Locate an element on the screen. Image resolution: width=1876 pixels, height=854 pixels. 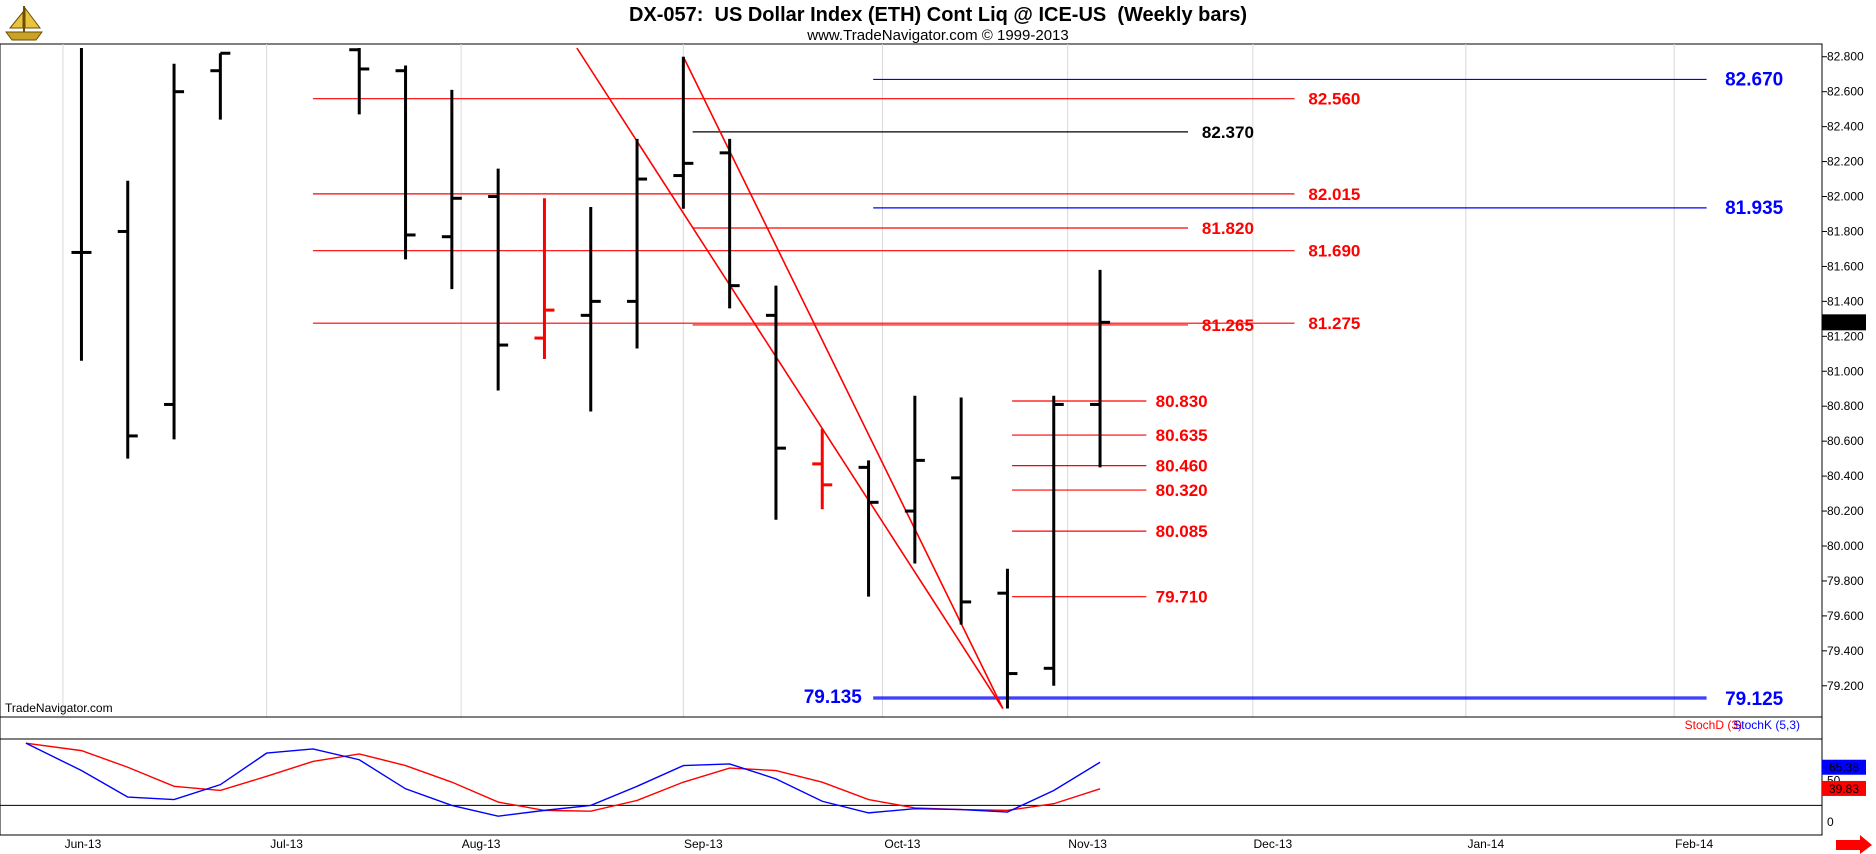
y-tick-label: 82.400 is located at coordinates (1845, 127).